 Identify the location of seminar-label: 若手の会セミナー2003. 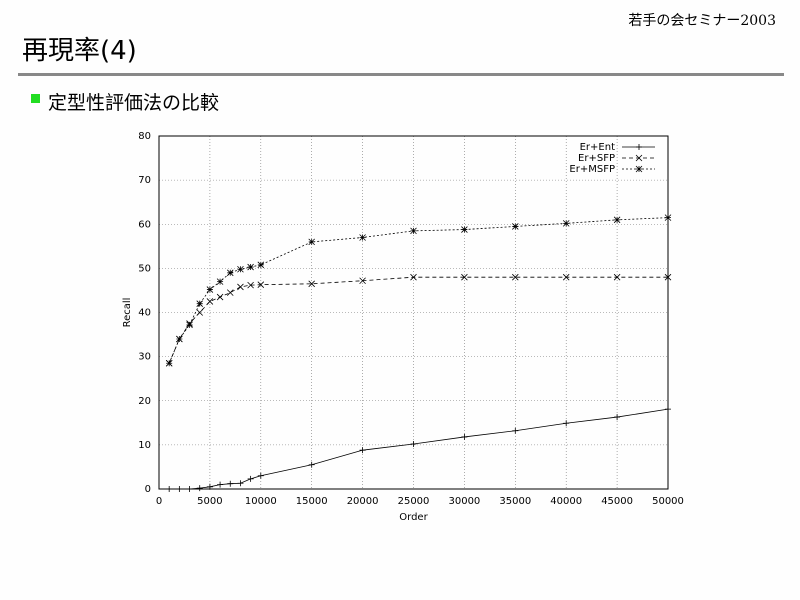
(702, 21).